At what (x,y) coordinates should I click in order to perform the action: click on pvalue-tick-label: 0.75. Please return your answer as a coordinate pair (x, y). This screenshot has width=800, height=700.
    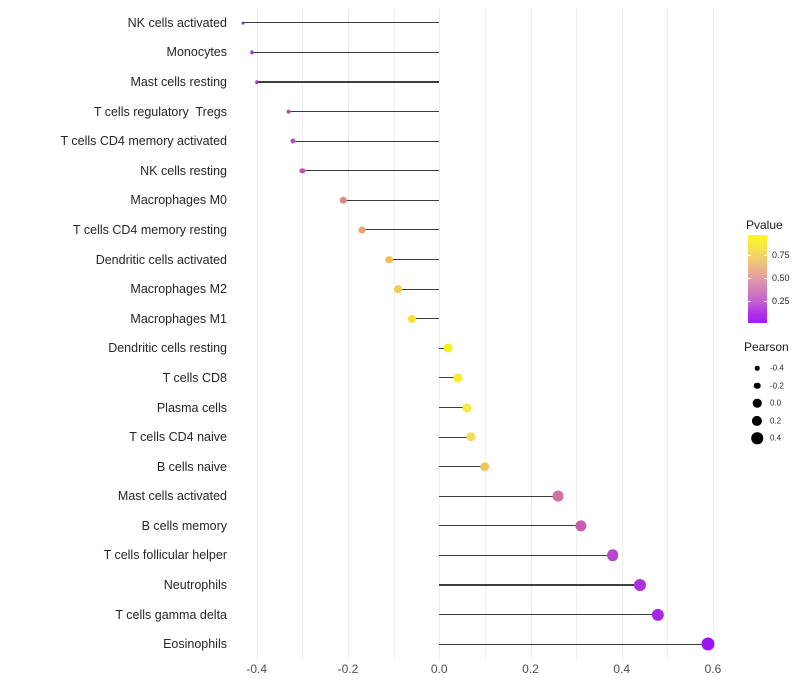
    Looking at the image, I should click on (781, 255).